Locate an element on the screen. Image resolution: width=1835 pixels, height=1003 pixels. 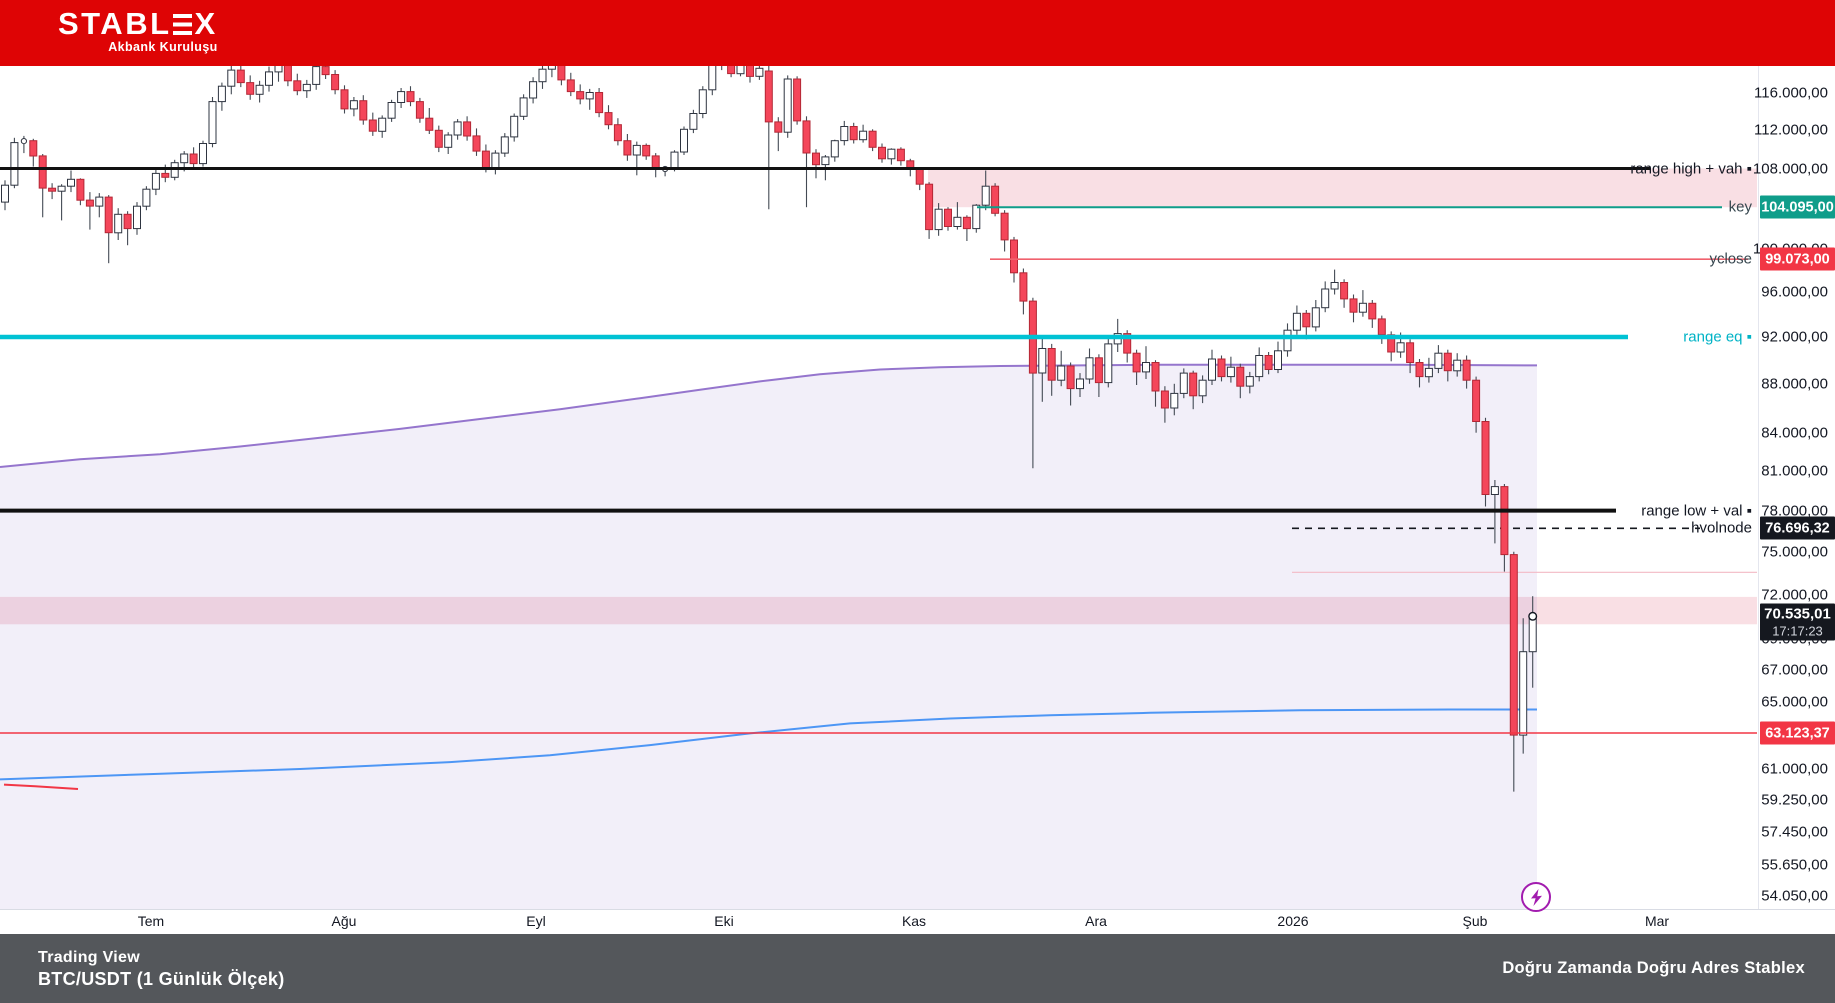
footer-tagline: Doğru Zamanda Doğru Adres Stablex is located at coordinates (1653, 968).